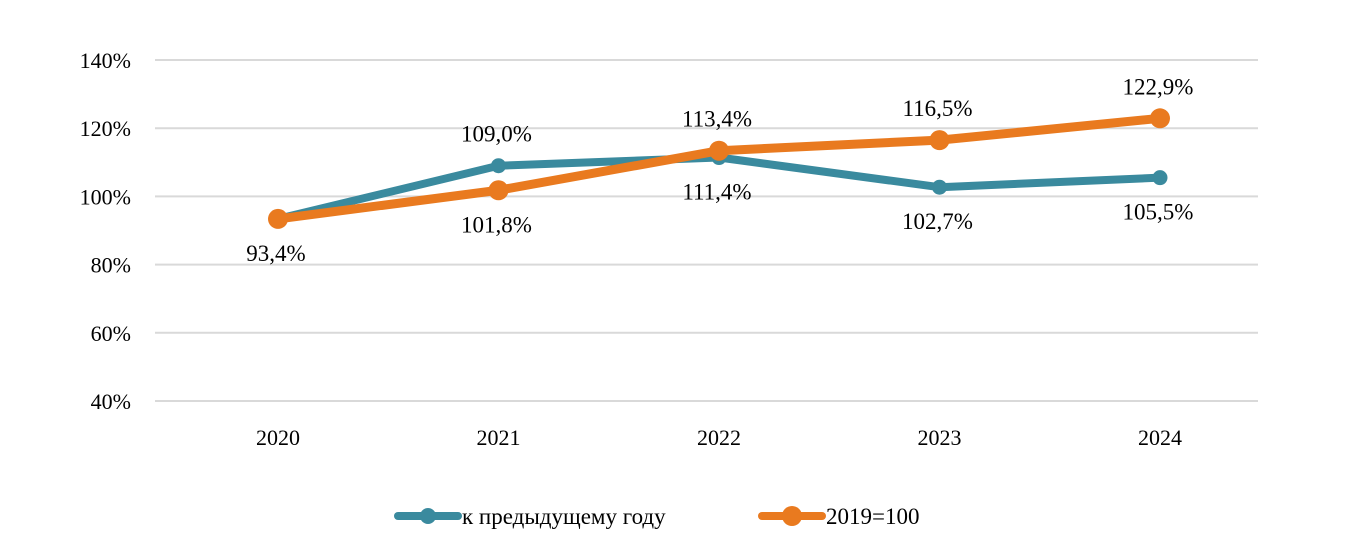 The image size is (1346, 552). What do you see at coordinates (872, 516) in the screenshot?
I see `legend-label: 2019=100` at bounding box center [872, 516].